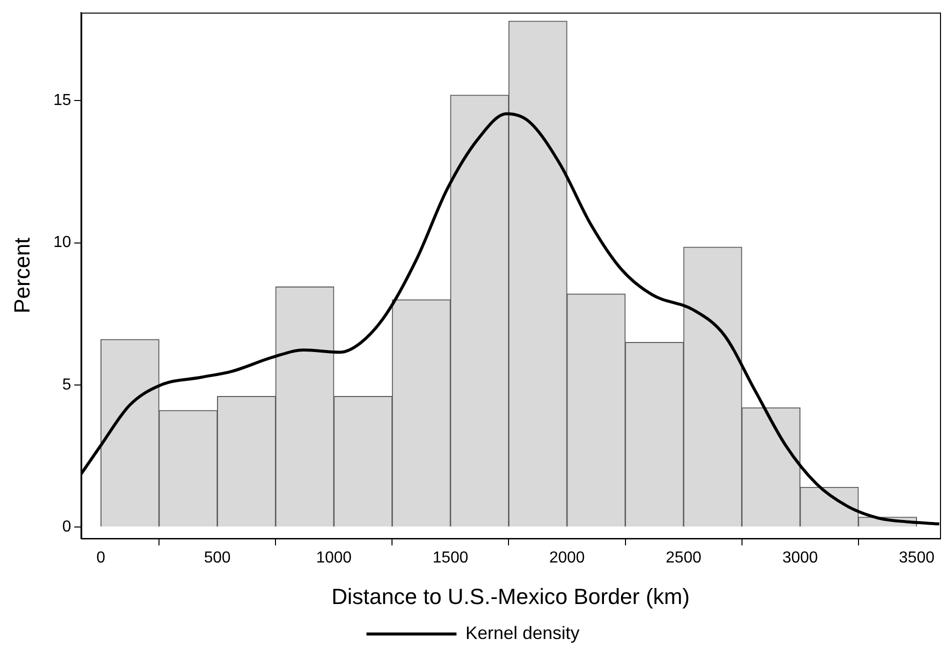 The width and height of the screenshot is (944, 657). Describe the element at coordinates (217, 557) in the screenshot. I see `x-tick-label: 500` at that location.